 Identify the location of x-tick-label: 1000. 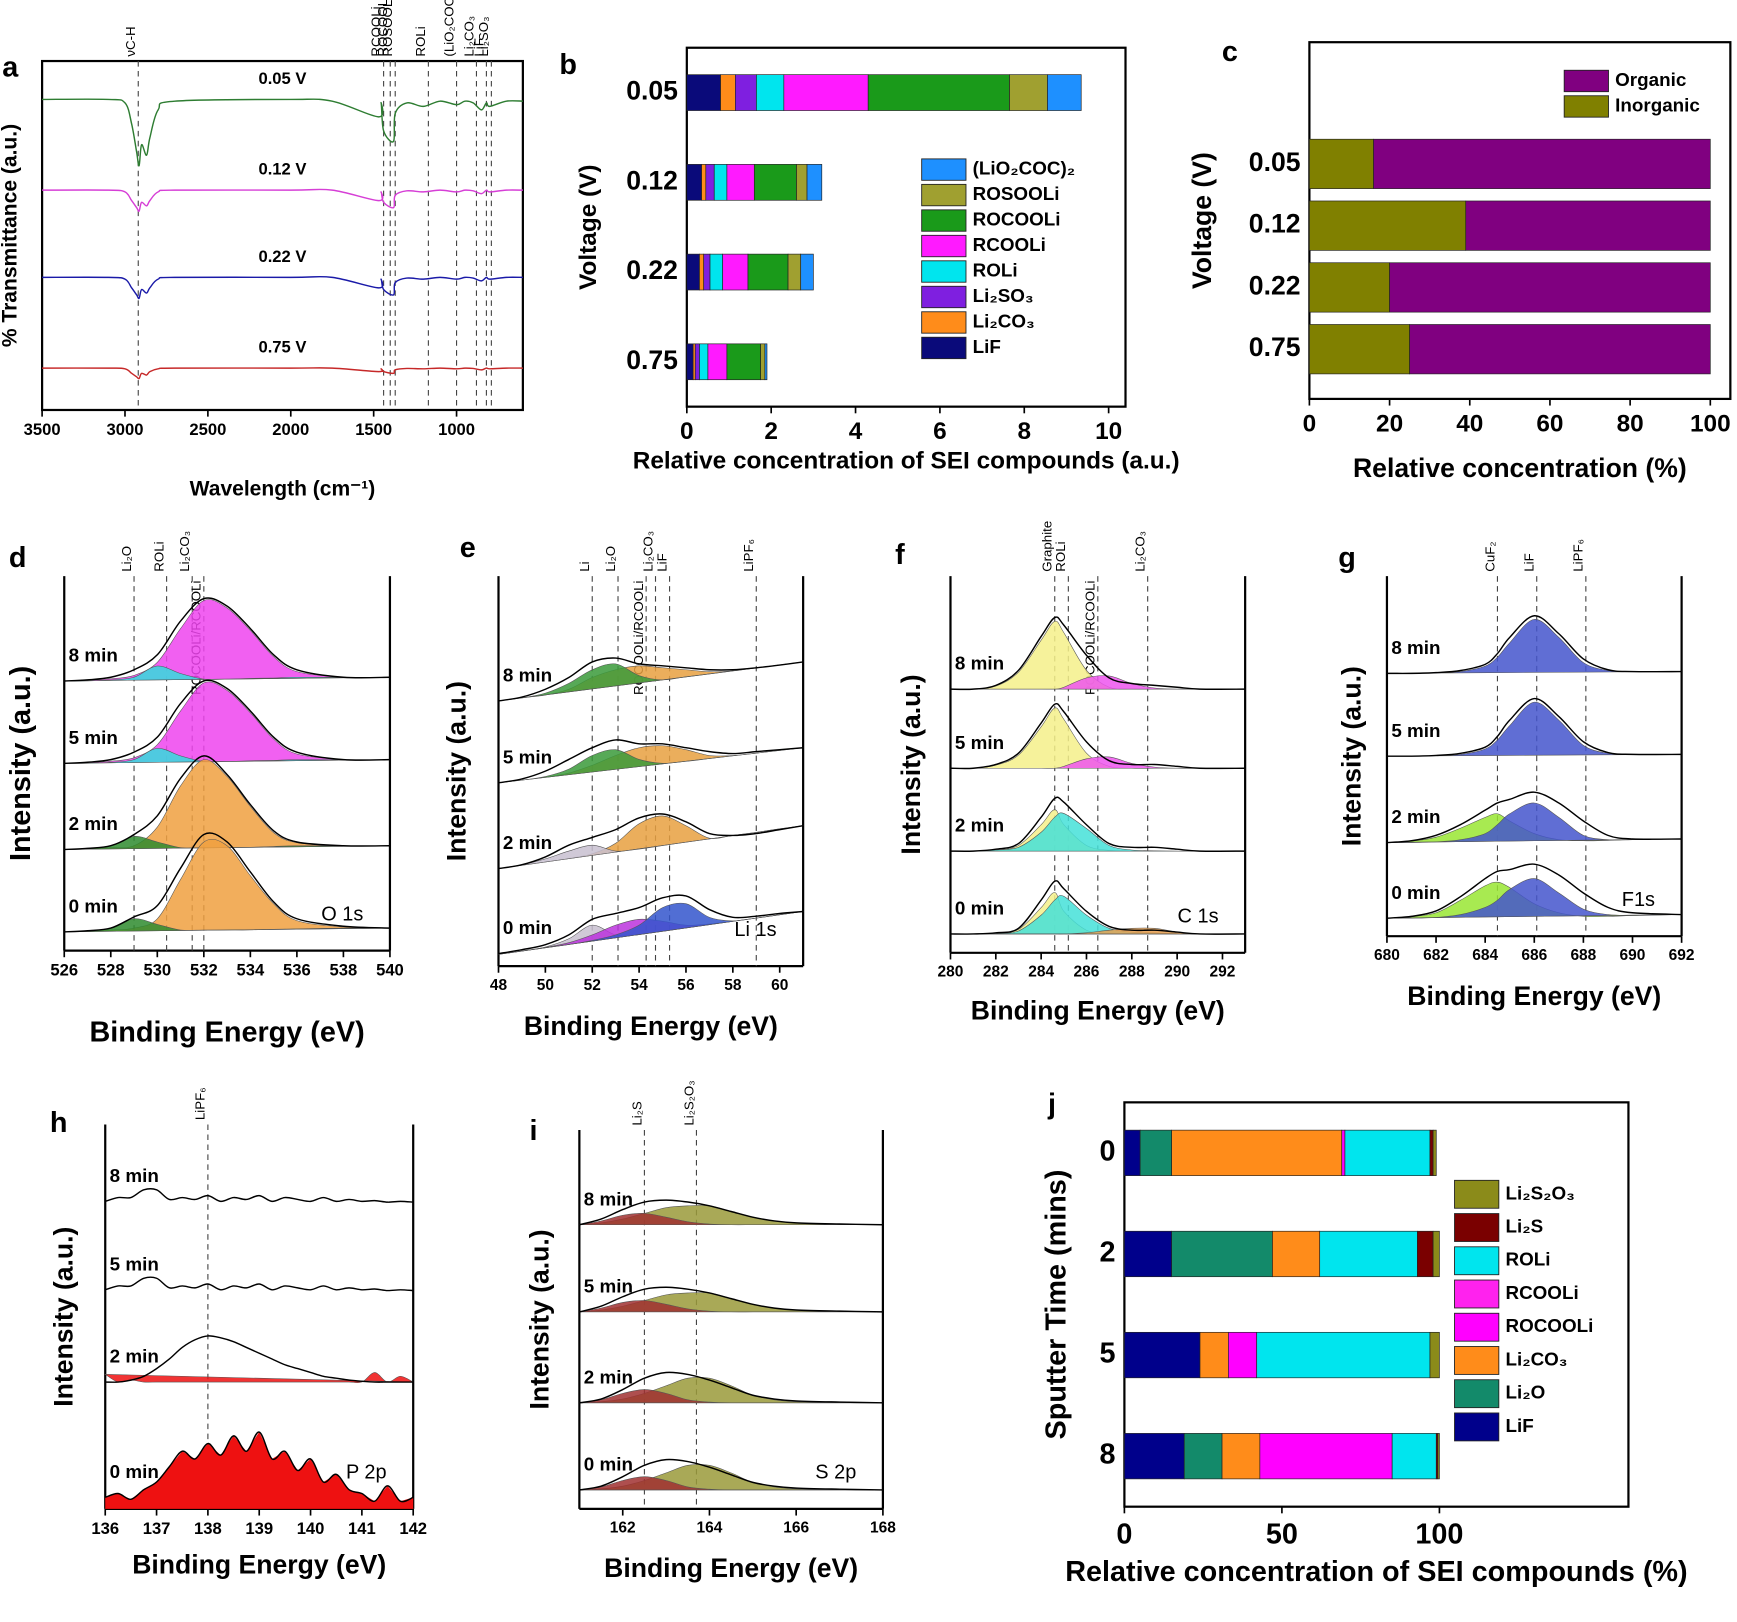
(456, 429).